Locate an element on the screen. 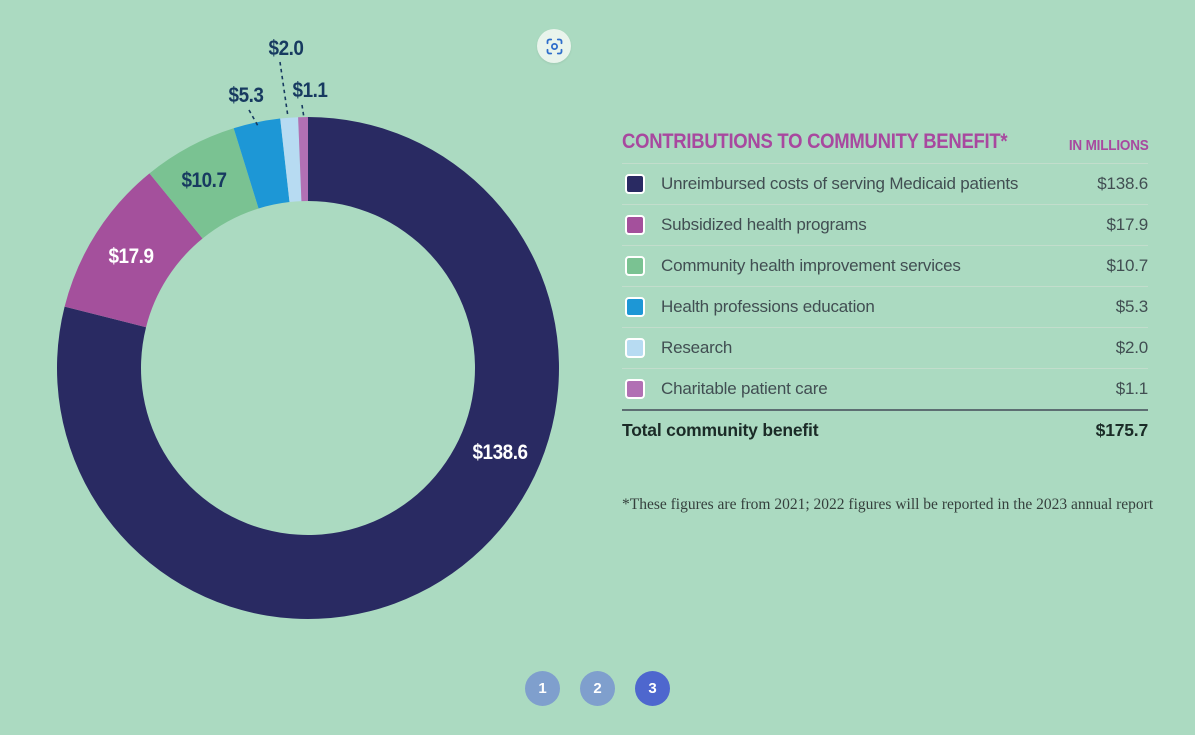 This screenshot has width=1195, height=735. page-button-1: 1 is located at coordinates (542, 688).